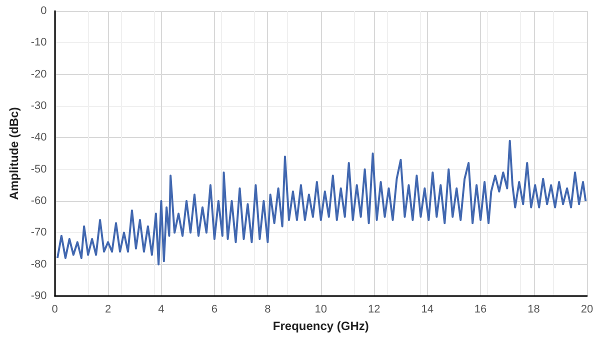  What do you see at coordinates (320, 326) in the screenshot?
I see `x-axis-title: Frequency (GHz)` at bounding box center [320, 326].